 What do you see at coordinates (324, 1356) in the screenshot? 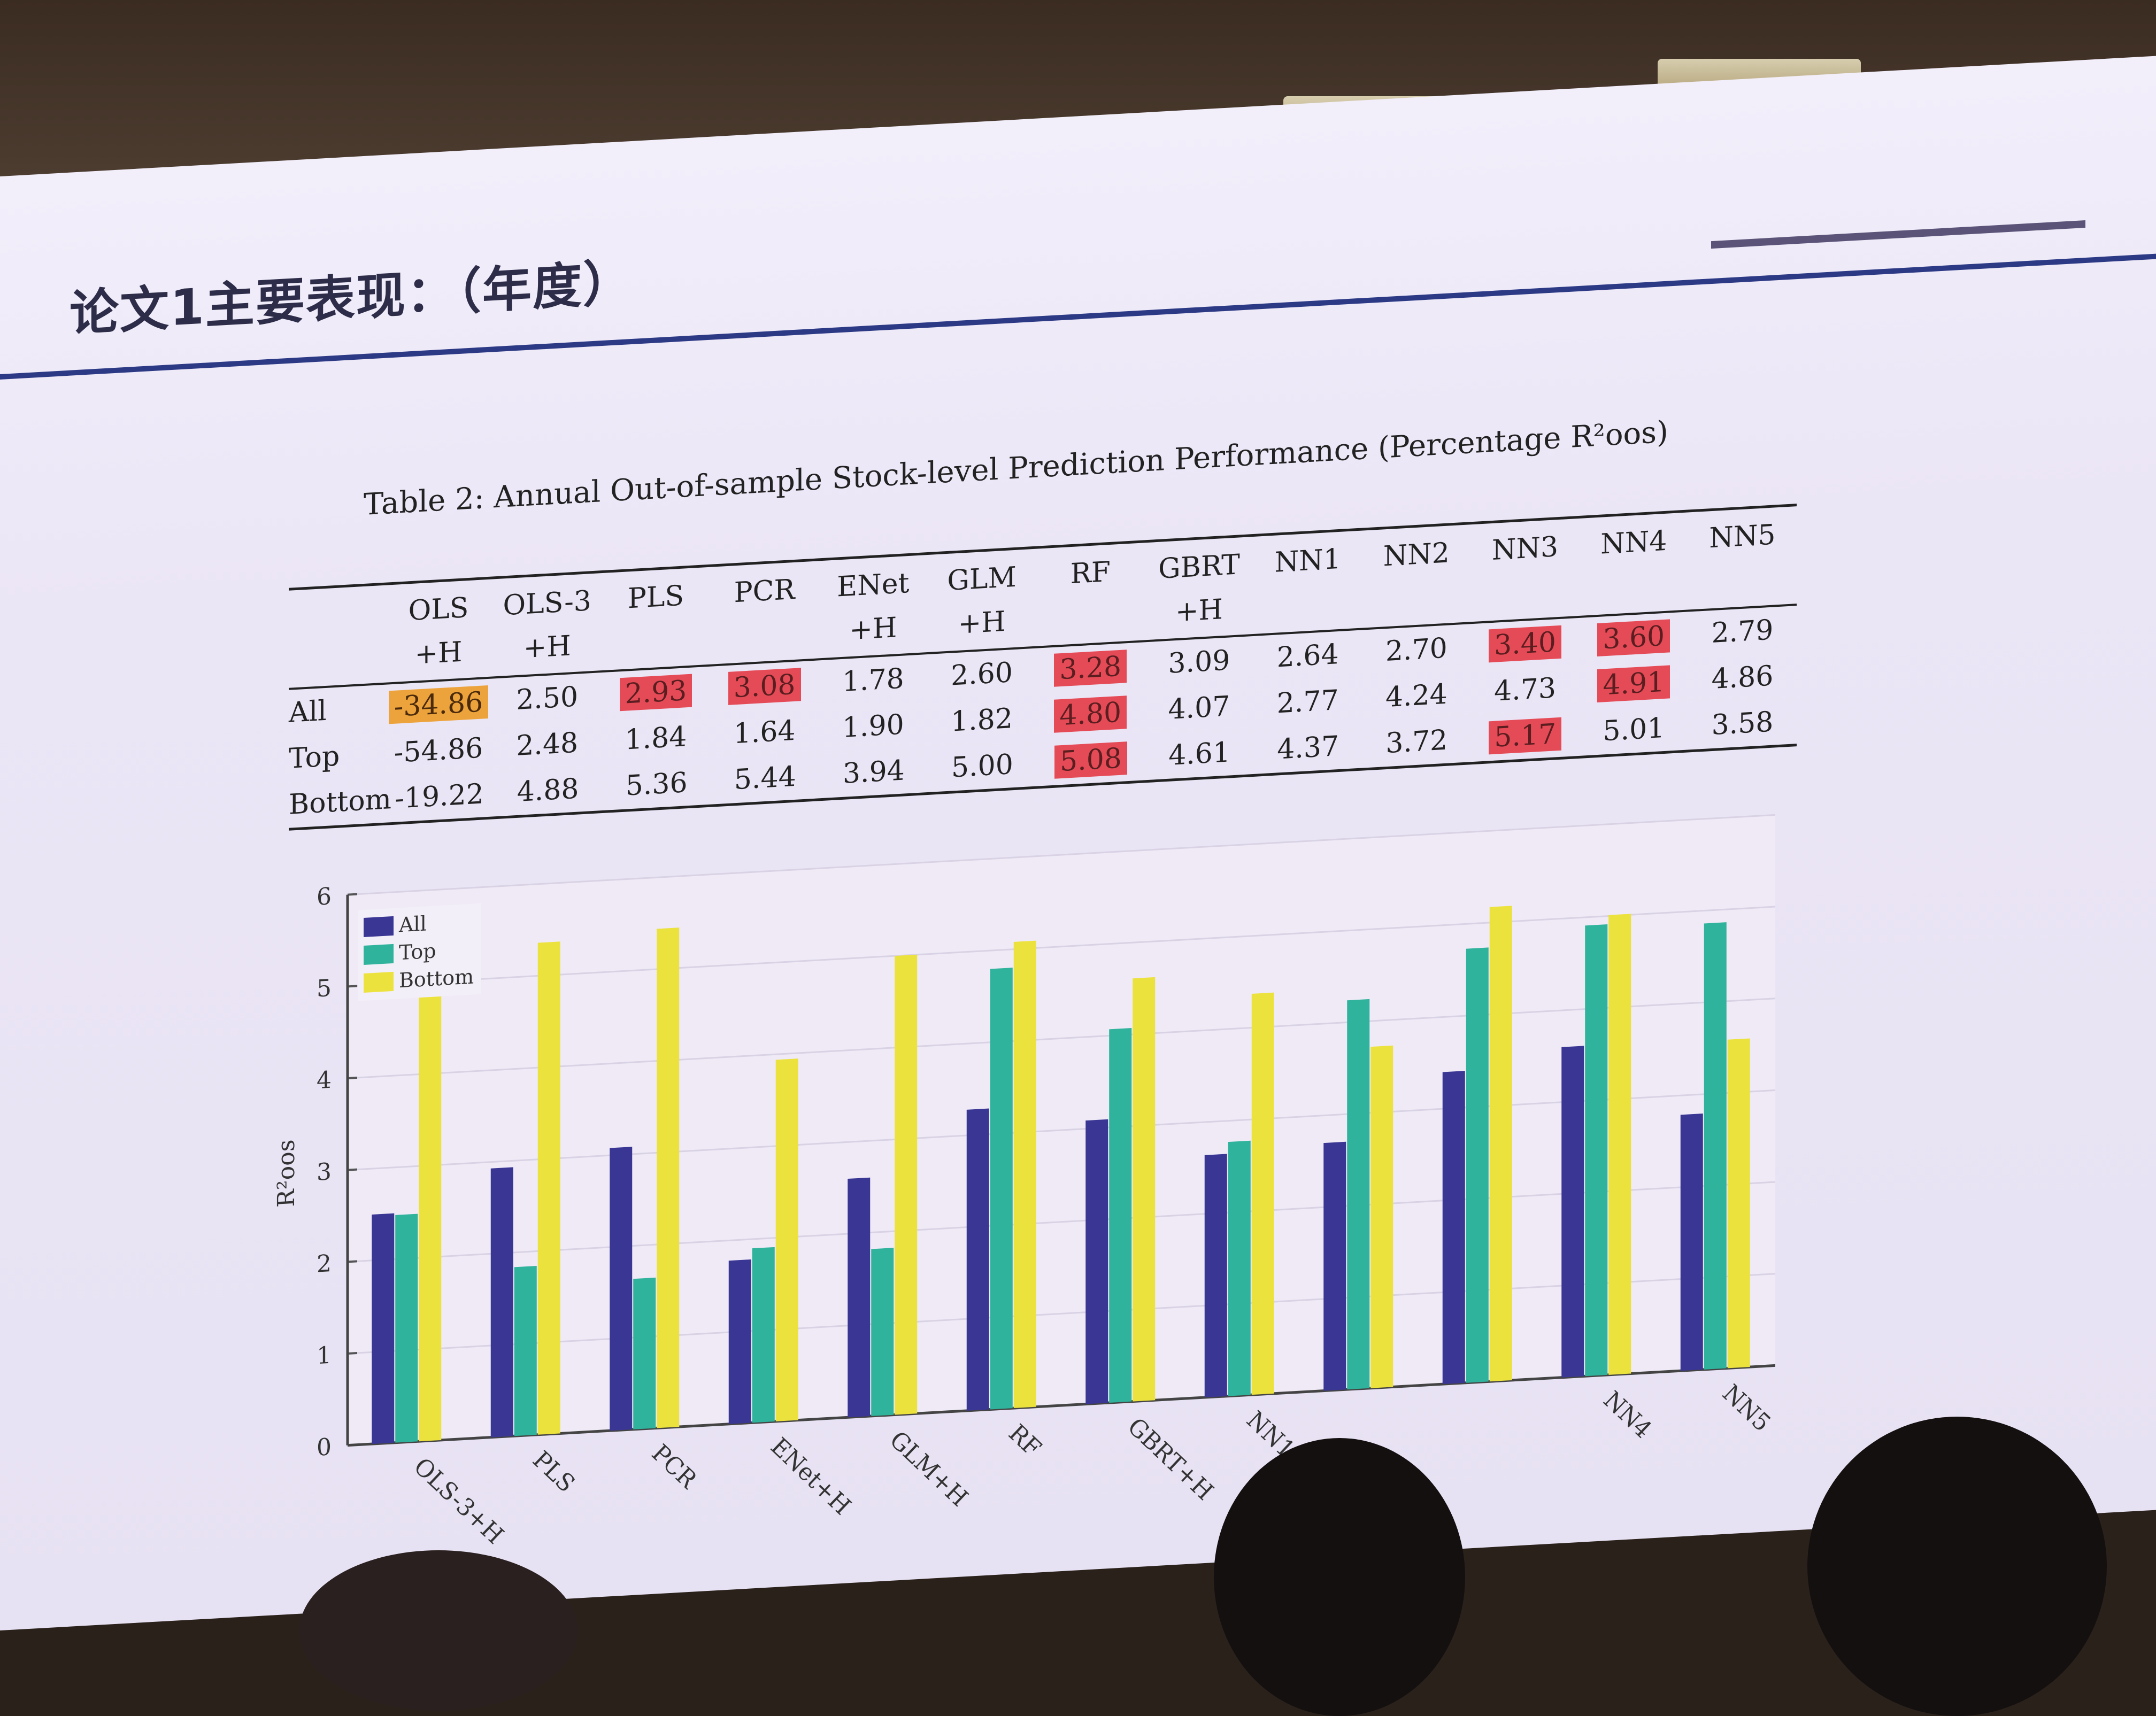
I see `y-tick-label: 1` at bounding box center [324, 1356].